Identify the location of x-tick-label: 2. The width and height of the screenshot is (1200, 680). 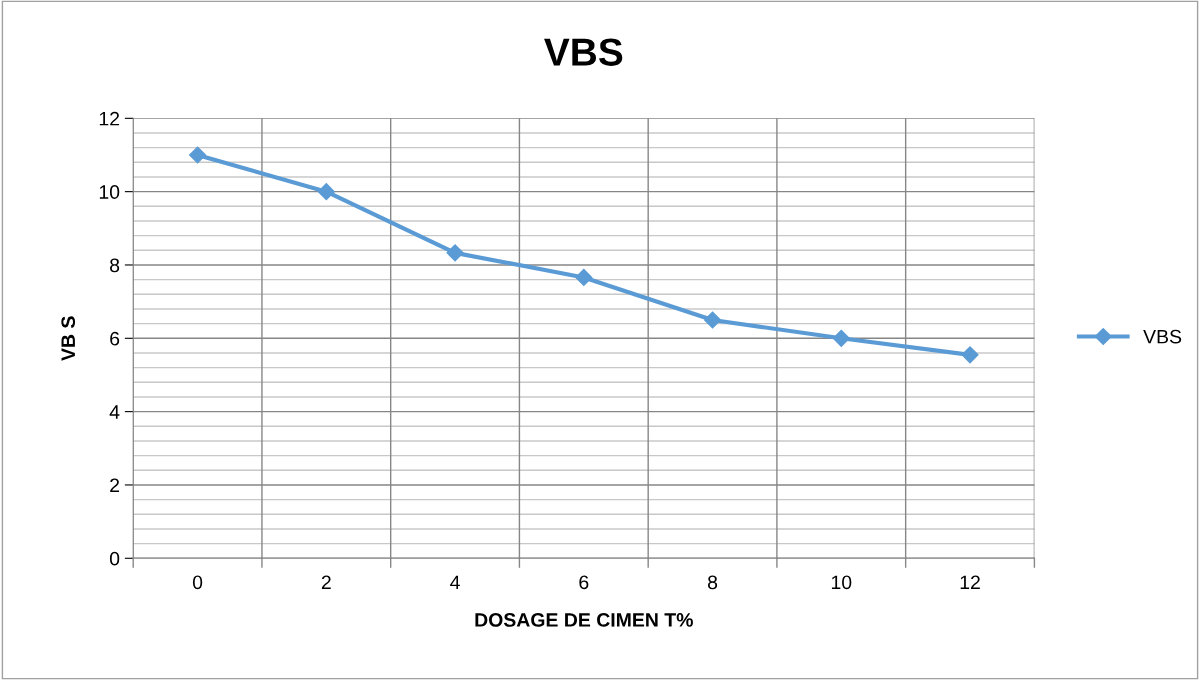
(326, 582).